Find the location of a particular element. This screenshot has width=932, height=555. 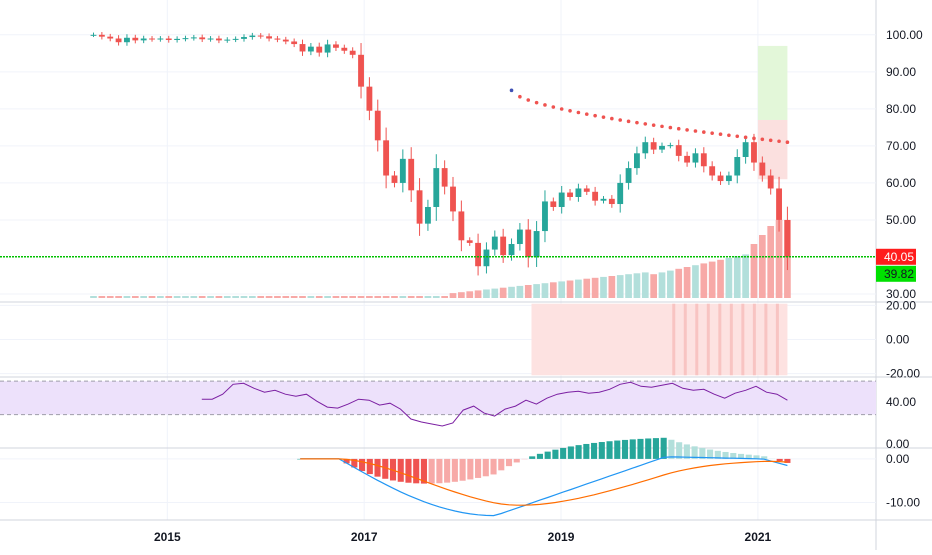

price-tick-label: 70.00 is located at coordinates (901, 146).